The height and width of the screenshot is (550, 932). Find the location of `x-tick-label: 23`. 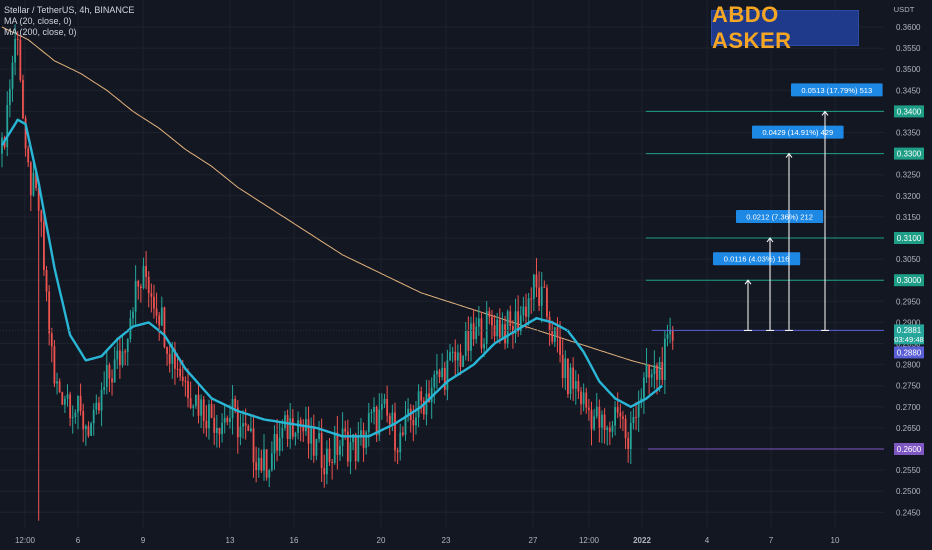

x-tick-label: 23 is located at coordinates (446, 540).